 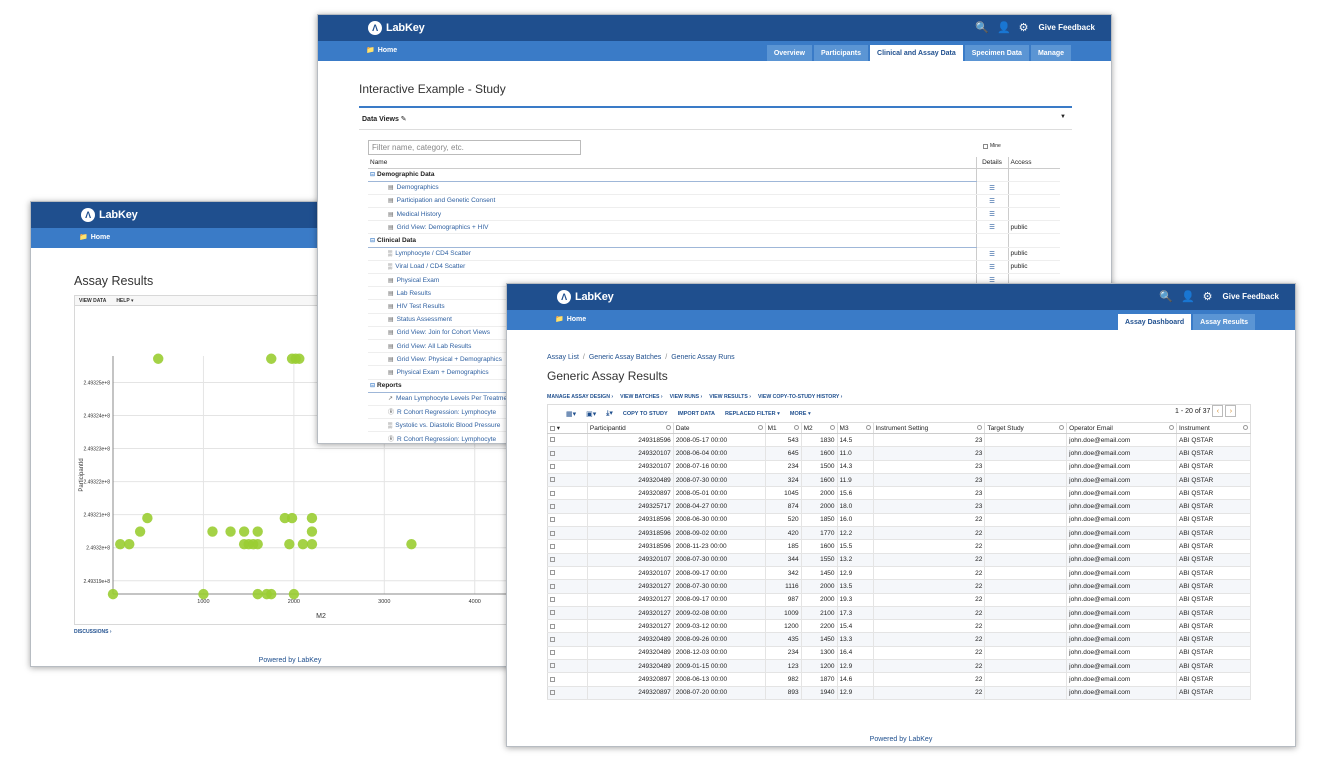 I want to click on next-page-button: ›, so click(x=1231, y=411).